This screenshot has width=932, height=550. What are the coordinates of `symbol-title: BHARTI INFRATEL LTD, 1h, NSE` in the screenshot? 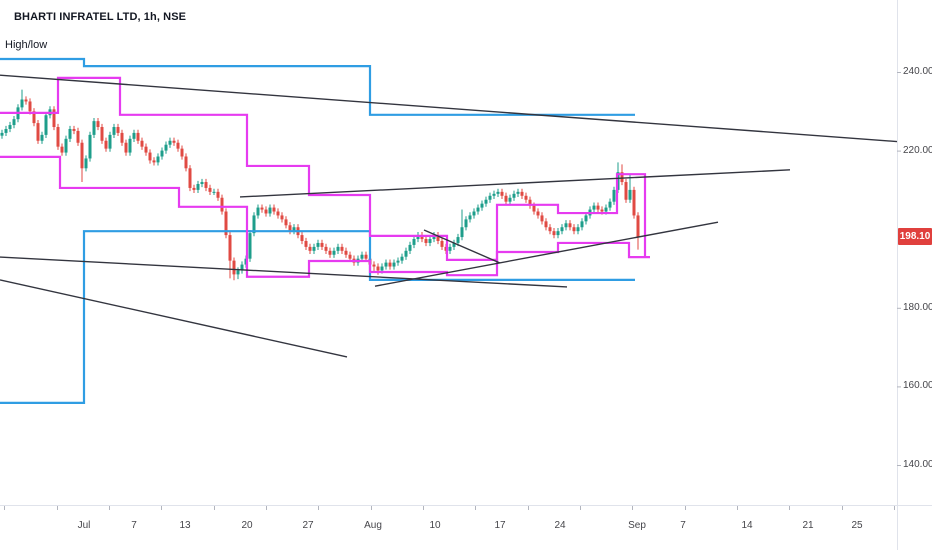 It's located at (100, 17).